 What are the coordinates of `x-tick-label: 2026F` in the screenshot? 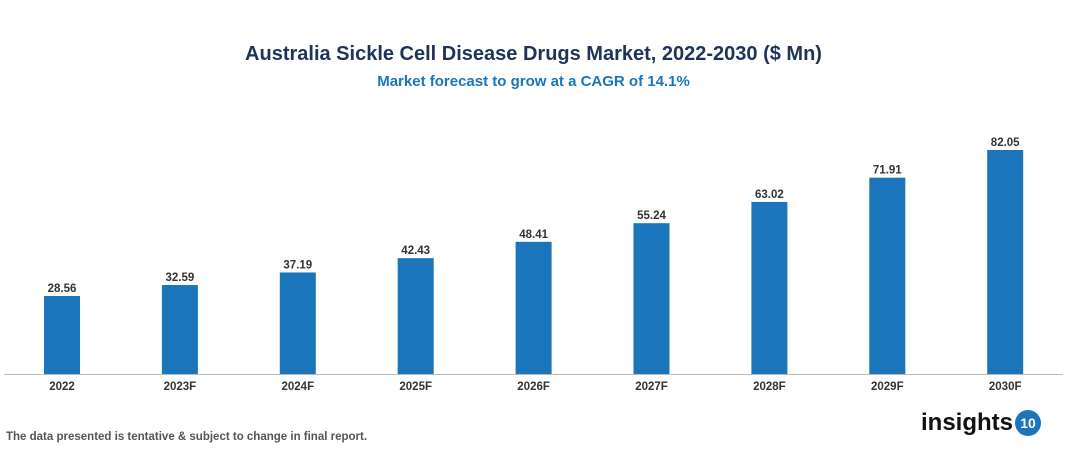 It's located at (533, 387).